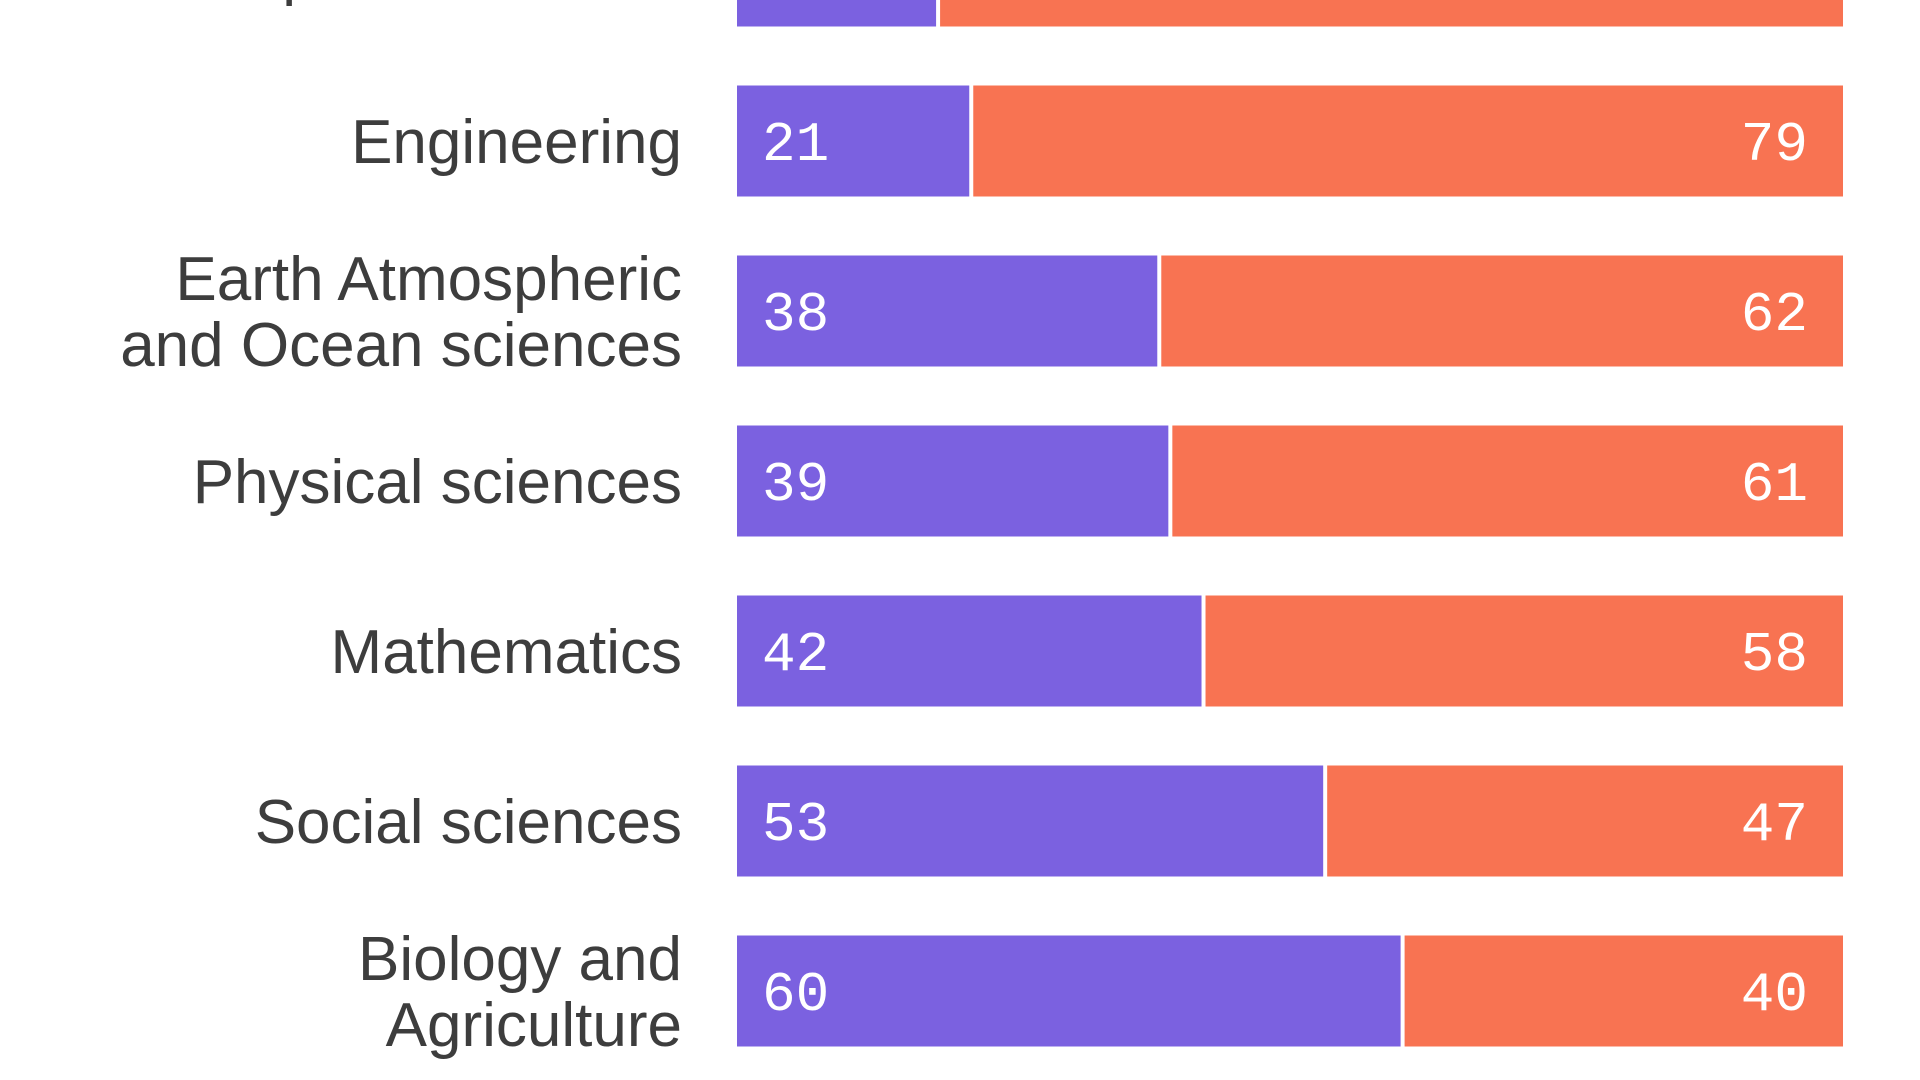  I want to click on bar-row: Physical sciences 39 61, so click(1018, 481).